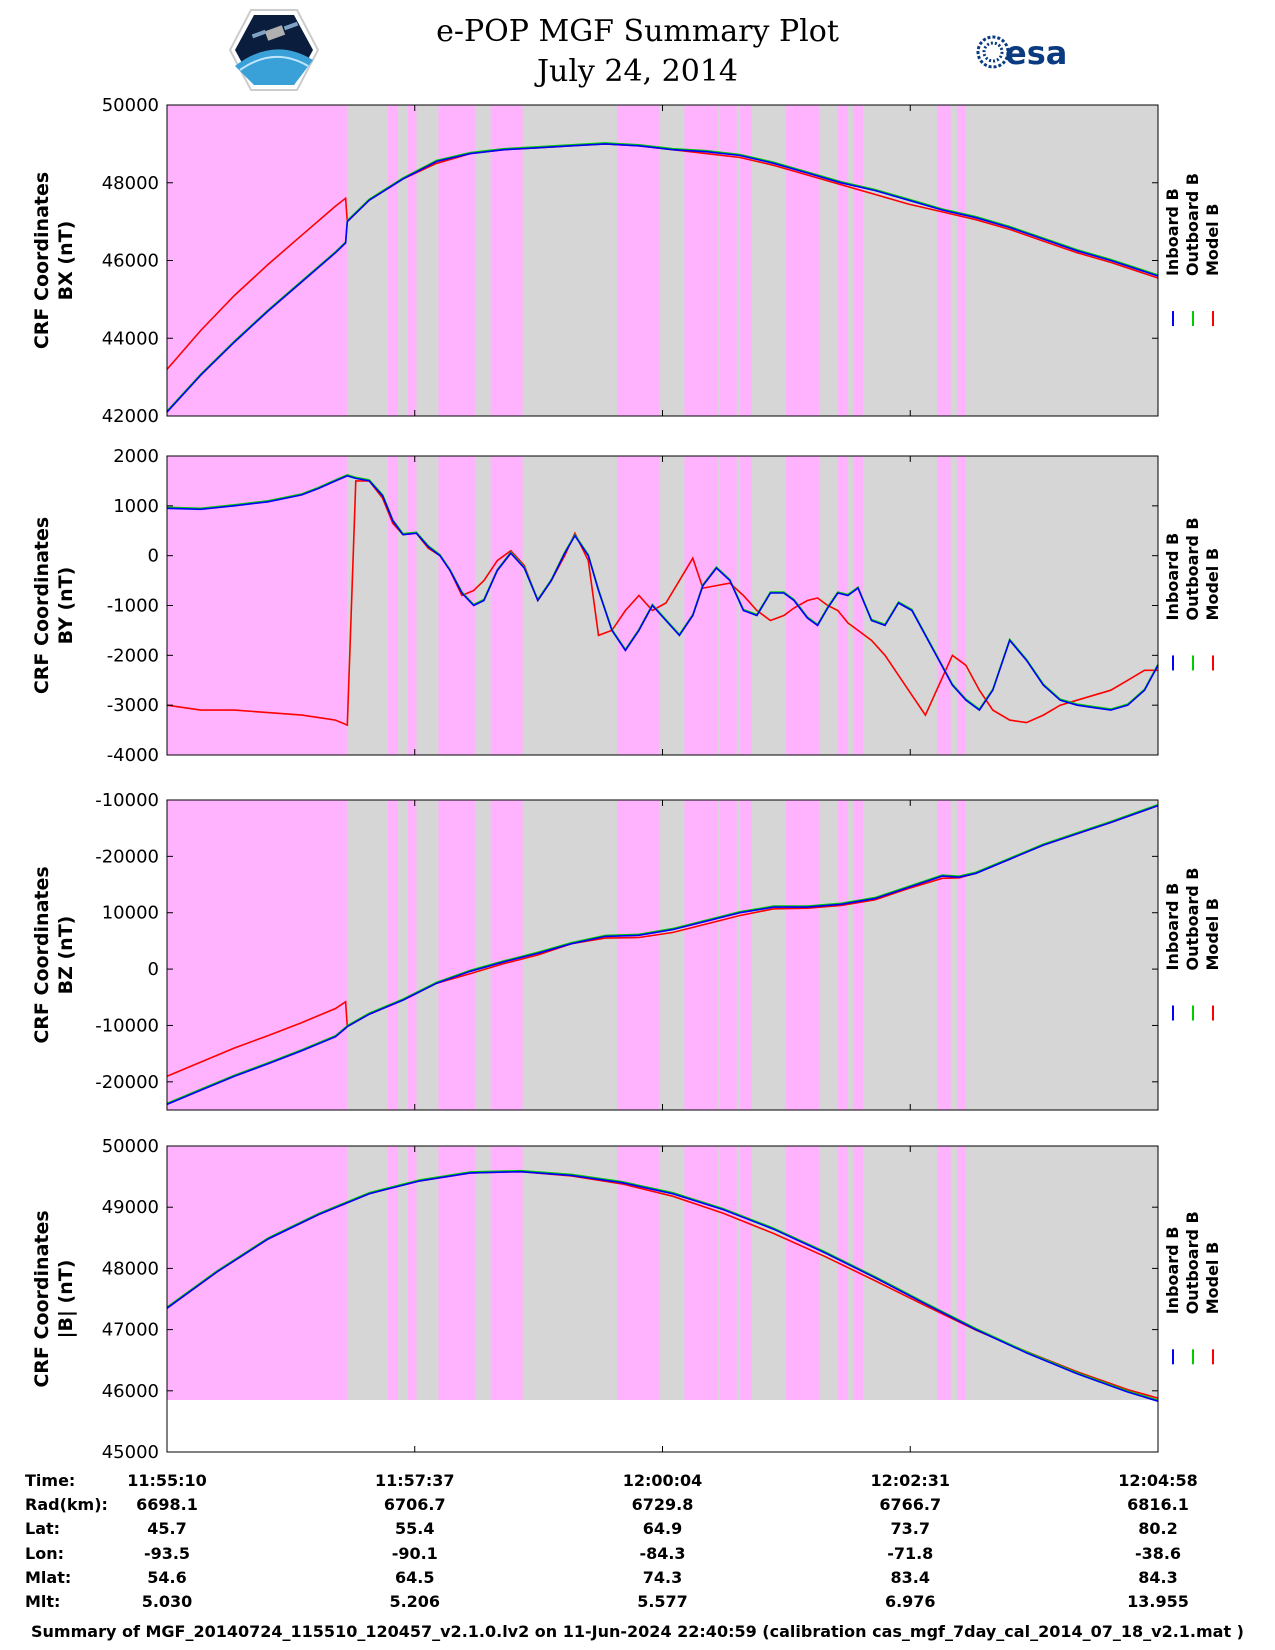  What do you see at coordinates (1192, 1262) in the screenshot?
I see `legend-label: Outboard B` at bounding box center [1192, 1262].